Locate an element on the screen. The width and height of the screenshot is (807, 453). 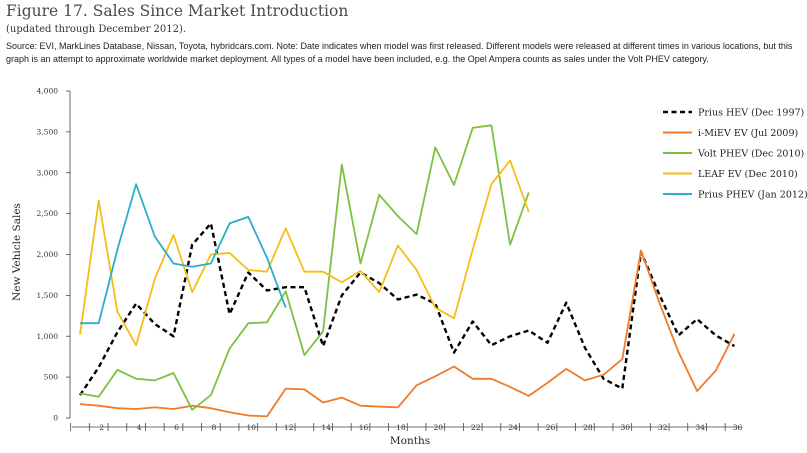
x-tick-label: 36 is located at coordinates (738, 427).